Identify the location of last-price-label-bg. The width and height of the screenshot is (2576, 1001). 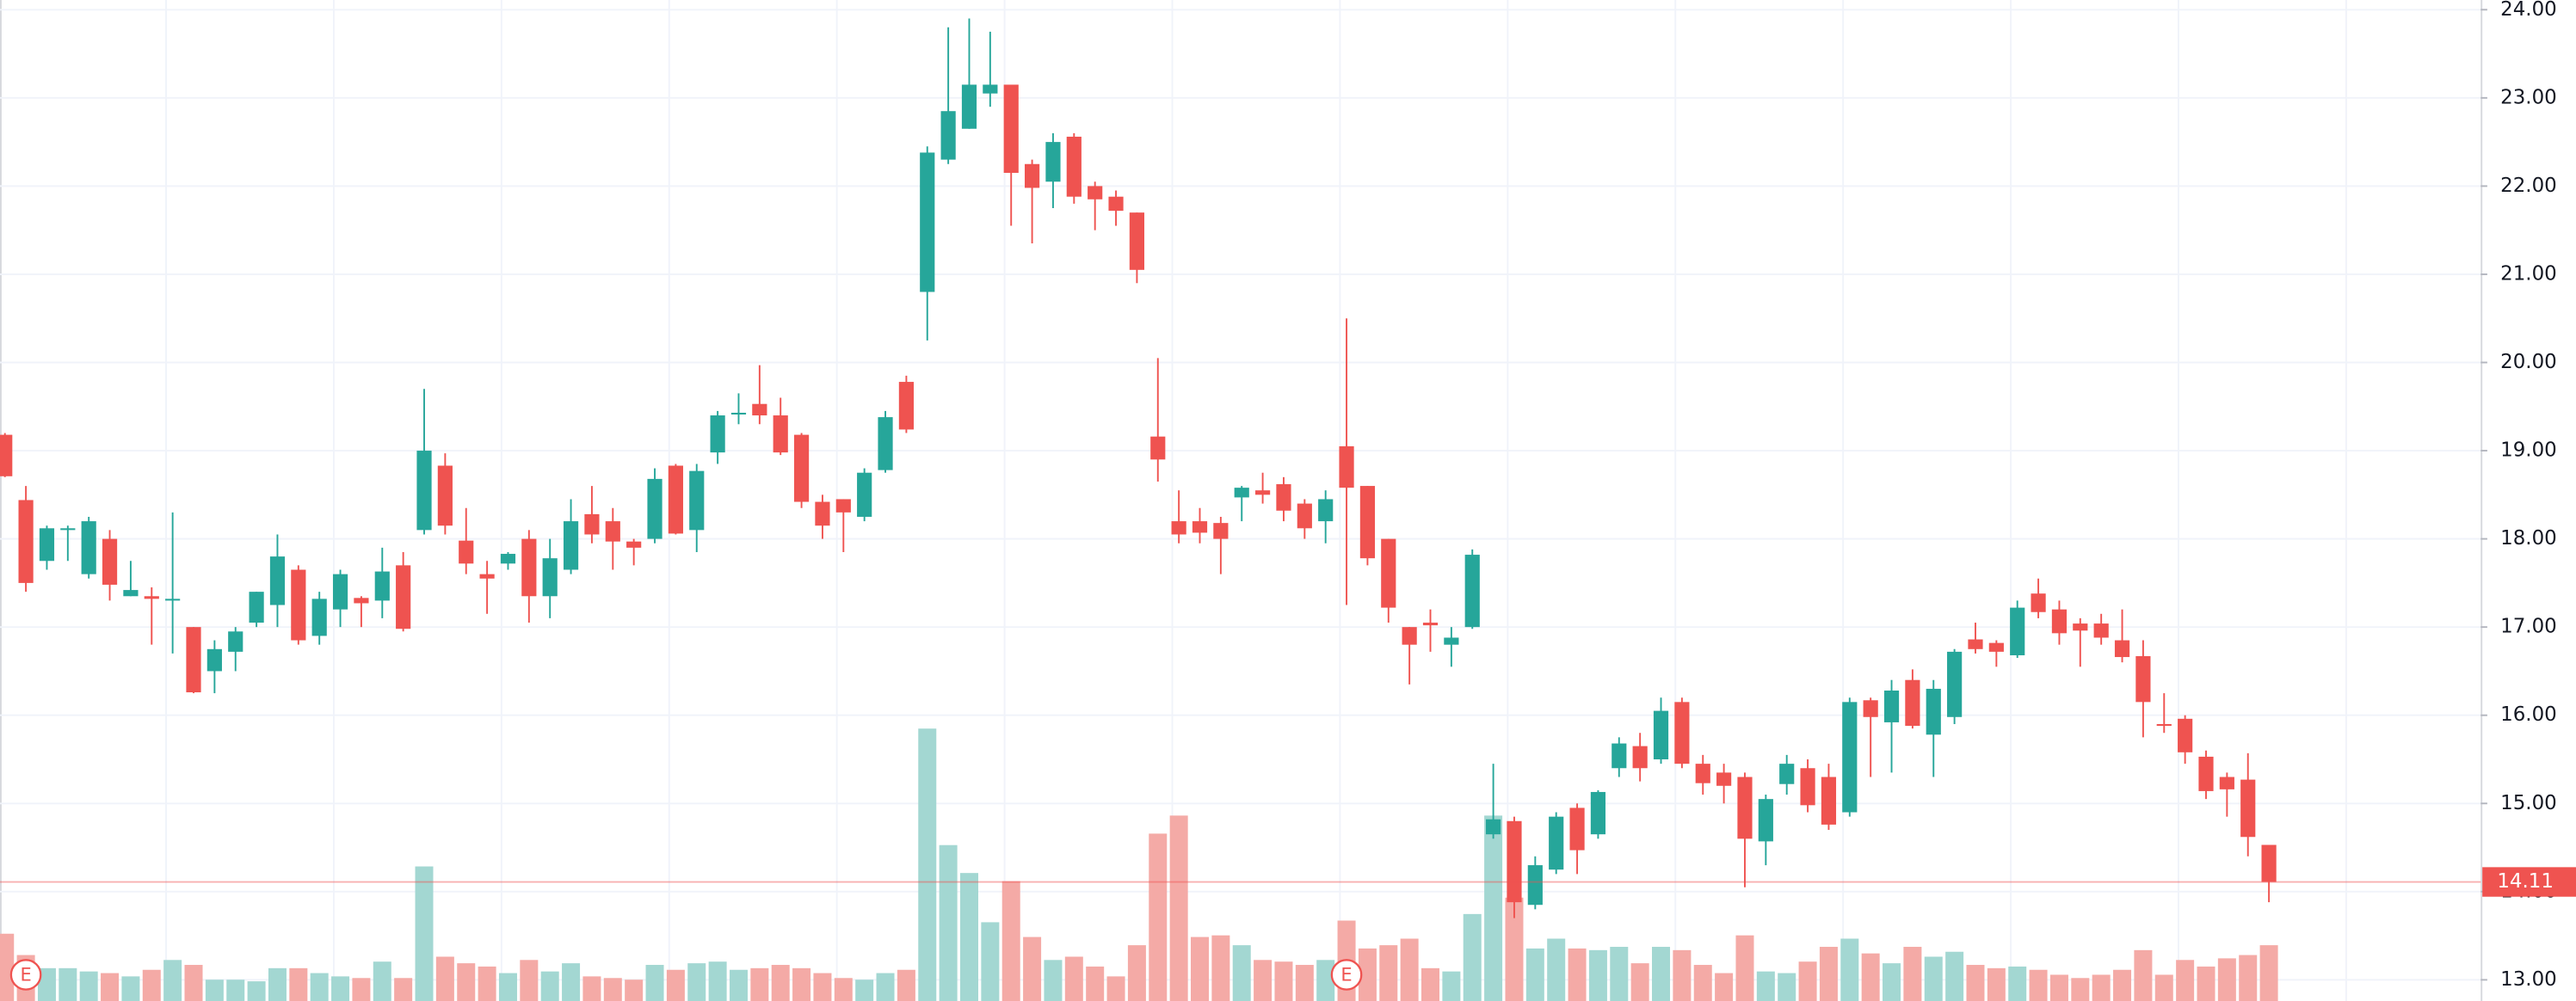
(2529, 882).